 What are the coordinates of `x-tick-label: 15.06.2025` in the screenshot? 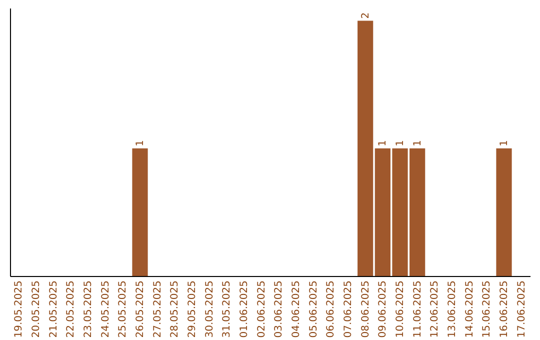 It's located at (487, 309).